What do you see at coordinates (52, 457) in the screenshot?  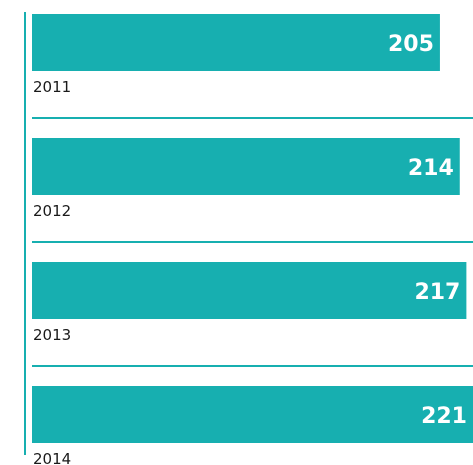 I see `category-label: 2014` at bounding box center [52, 457].